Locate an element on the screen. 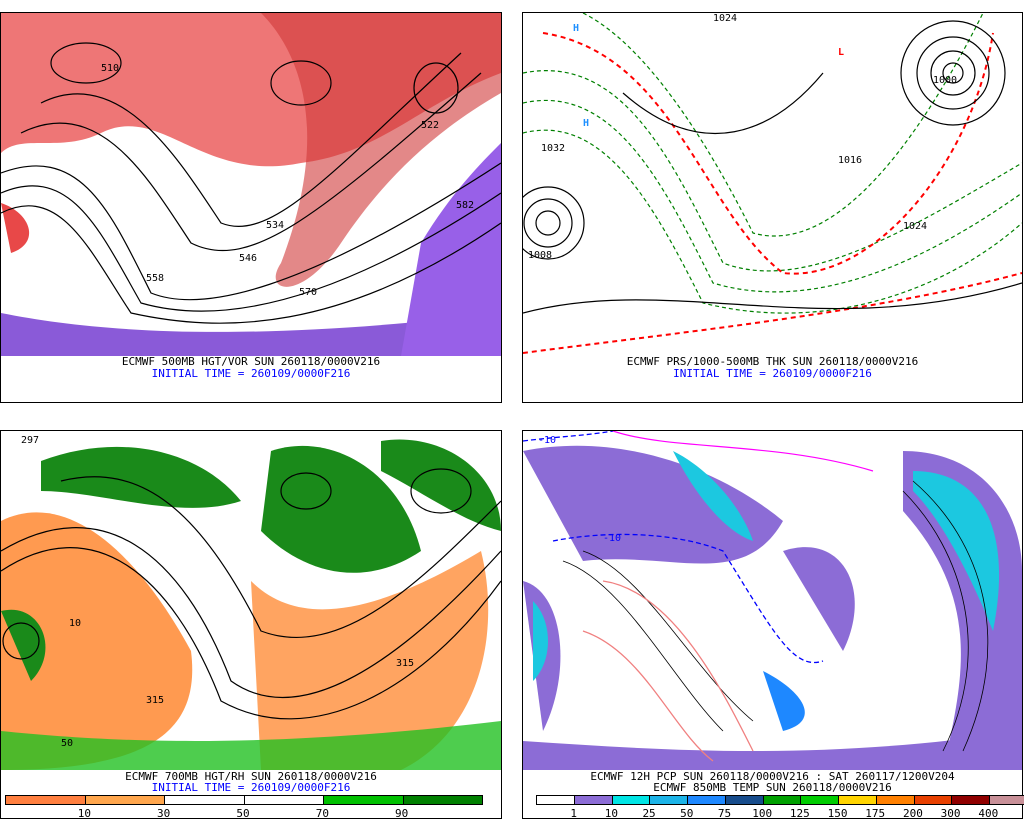  pressure-markers: H L H is located at coordinates (708, 76).